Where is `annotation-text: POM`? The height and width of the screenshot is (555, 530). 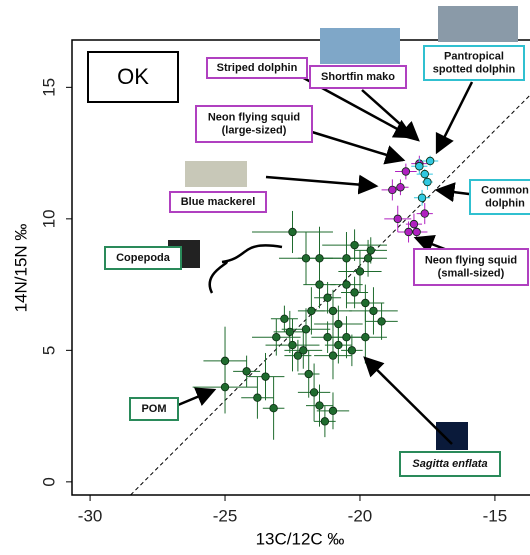 annotation-text: POM is located at coordinates (153, 409).